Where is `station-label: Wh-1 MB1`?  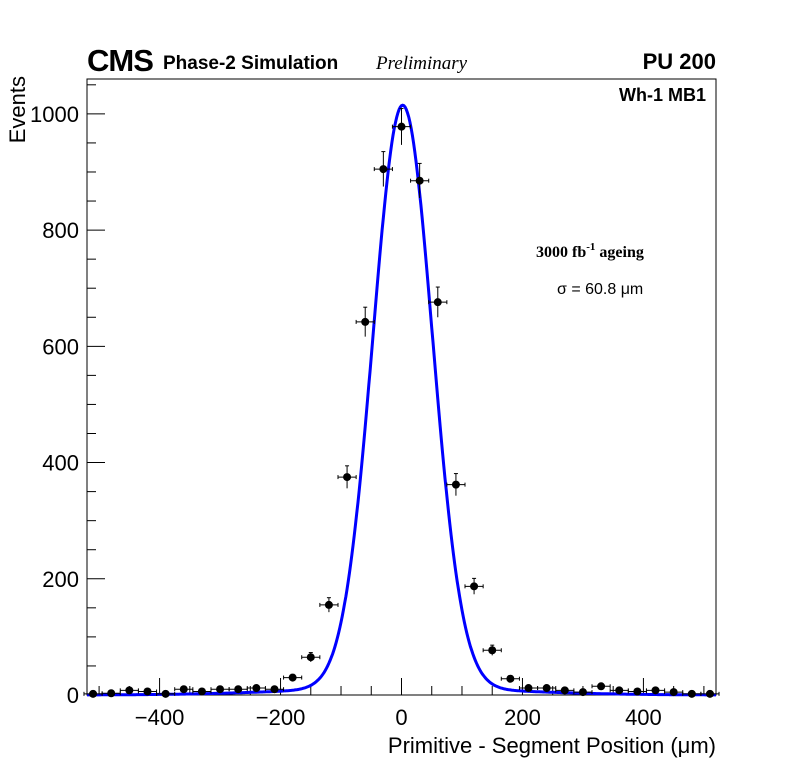 station-label: Wh-1 MB1 is located at coordinates (662, 95).